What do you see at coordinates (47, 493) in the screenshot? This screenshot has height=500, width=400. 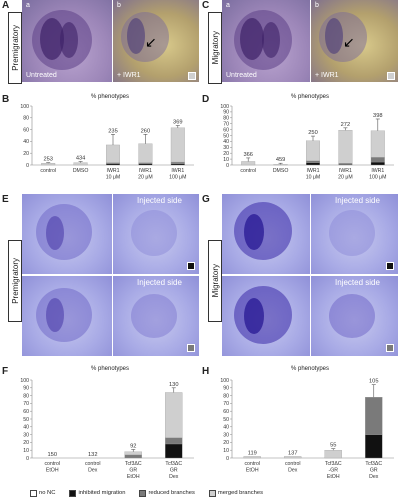 I see `legend-label-no-nc: no NC` at bounding box center [47, 493].